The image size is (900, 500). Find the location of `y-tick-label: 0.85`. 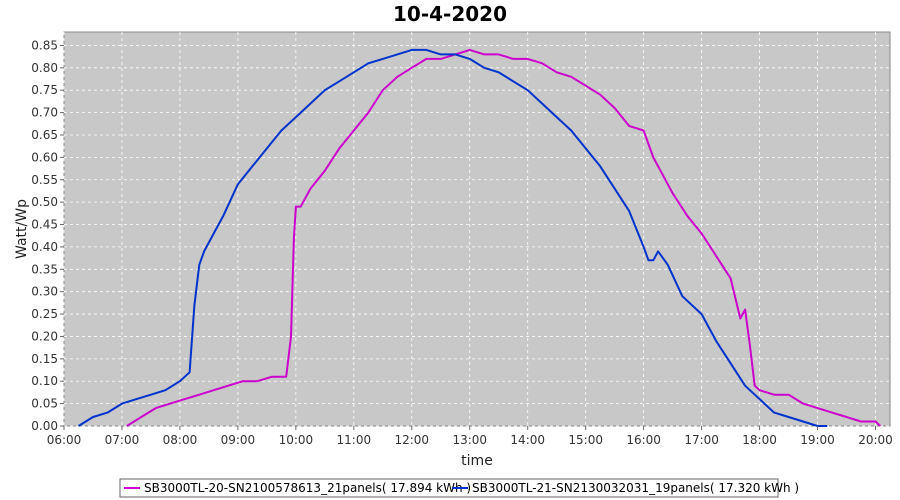

y-tick-label: 0.85 is located at coordinates (44, 45).